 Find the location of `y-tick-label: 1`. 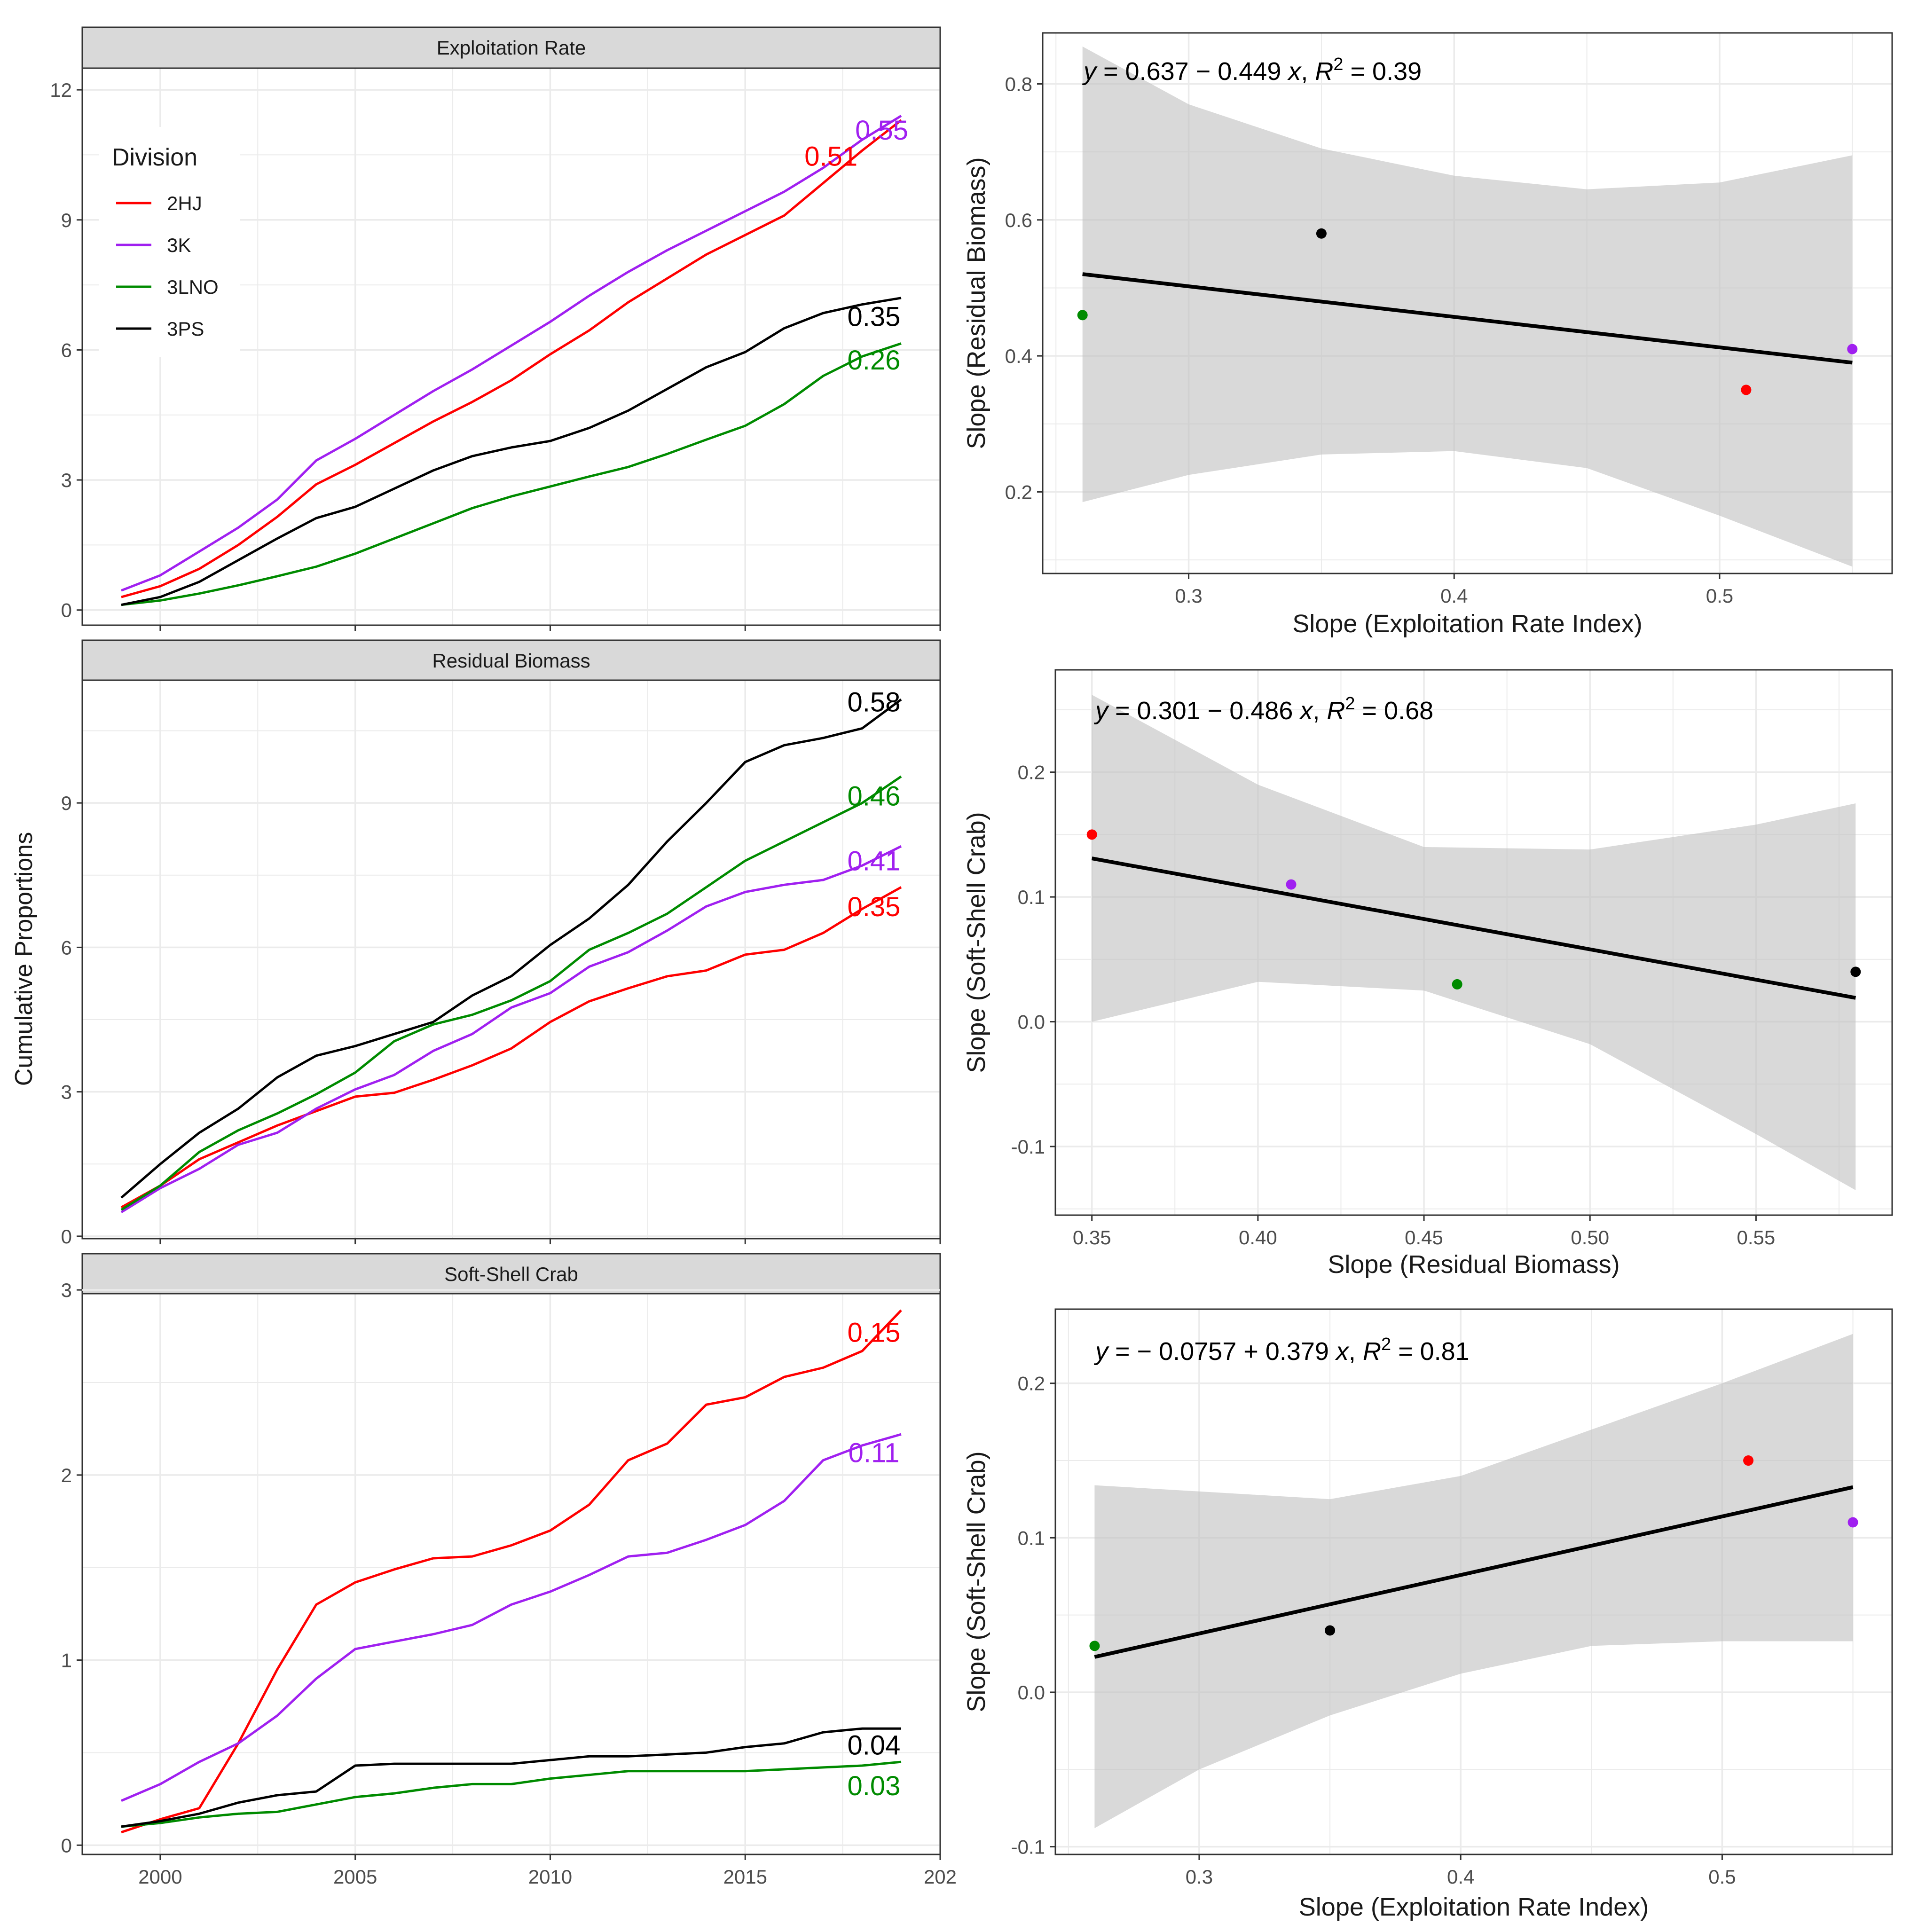

y-tick-label: 1 is located at coordinates (66, 1661).